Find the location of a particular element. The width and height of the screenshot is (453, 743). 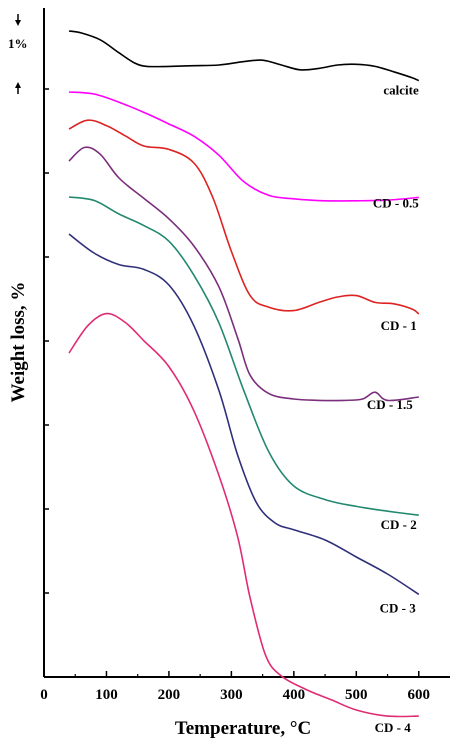

x-axis-title: Temperature, °C is located at coordinates (243, 728).